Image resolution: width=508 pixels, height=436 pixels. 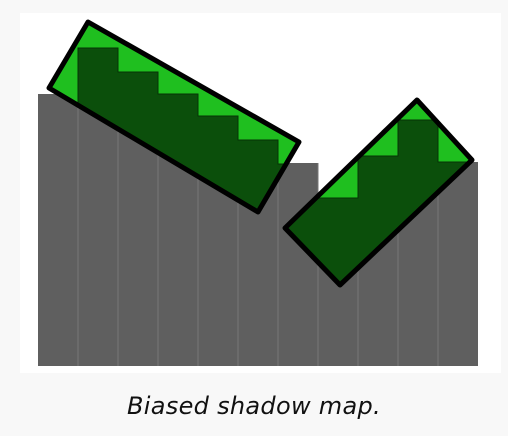 What do you see at coordinates (254, 406) in the screenshot?
I see `figure-caption: Biased shadow map.` at bounding box center [254, 406].